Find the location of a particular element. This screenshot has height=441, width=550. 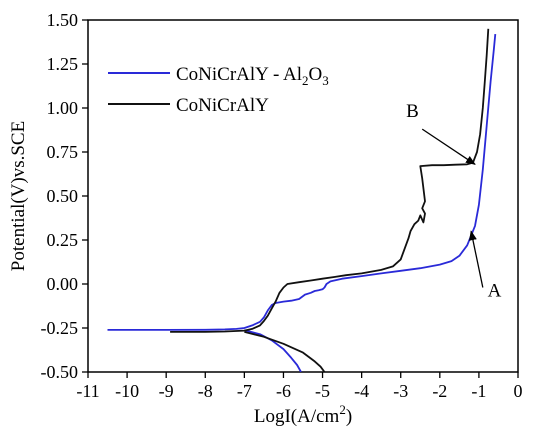

x-tick-label: -1 is located at coordinates (478, 391).